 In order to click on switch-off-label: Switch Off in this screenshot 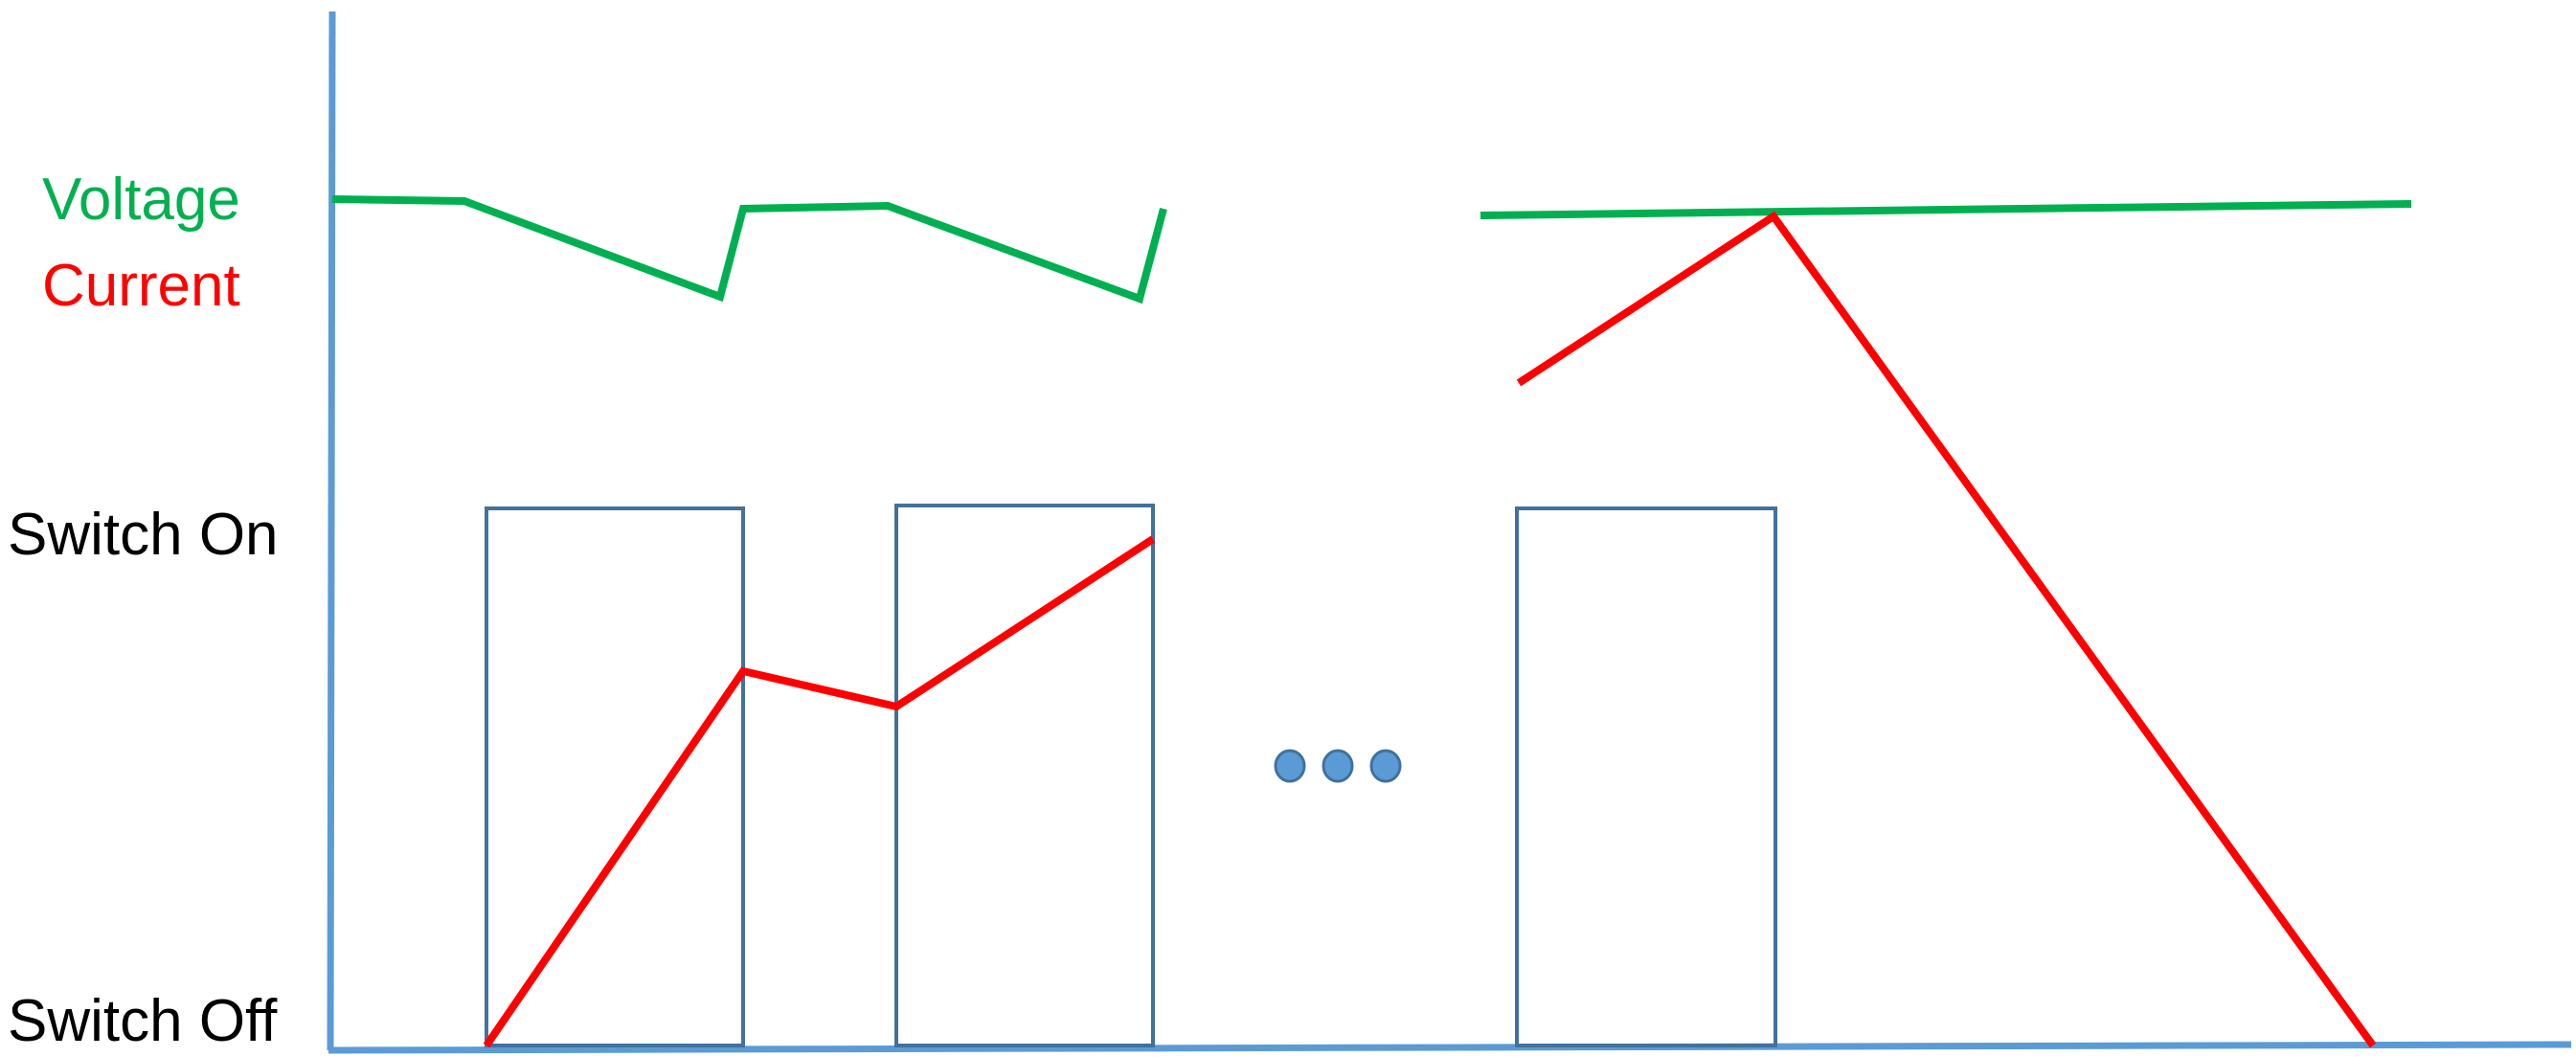, I will do `click(143, 1021)`.